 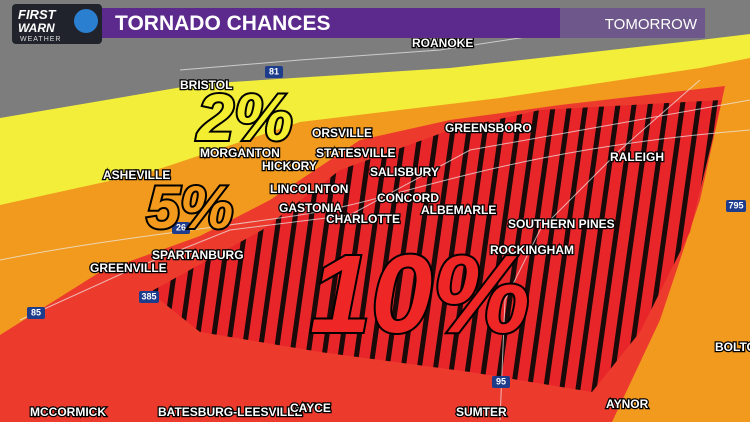 I want to click on highway-label: 385, so click(x=148, y=296).